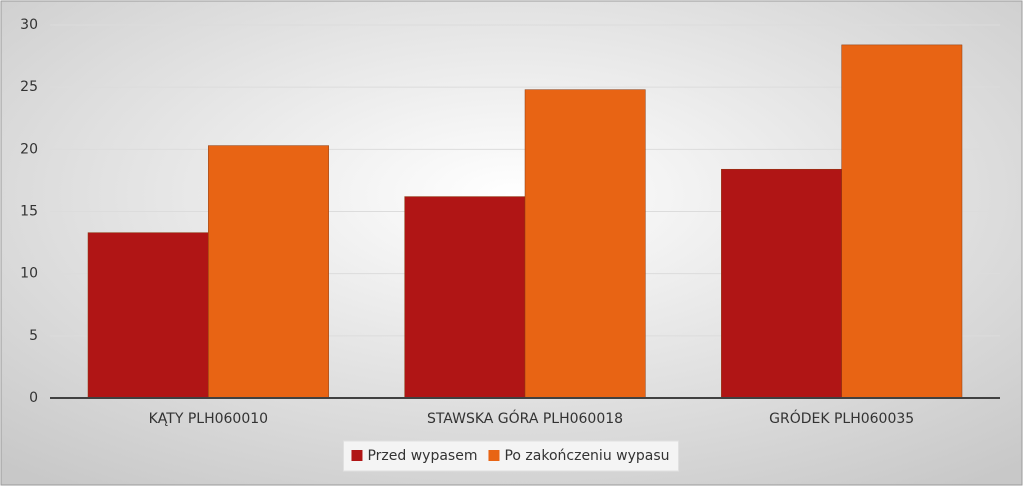  Describe the element at coordinates (29, 25) in the screenshot. I see `y-tick-label: 30` at that location.